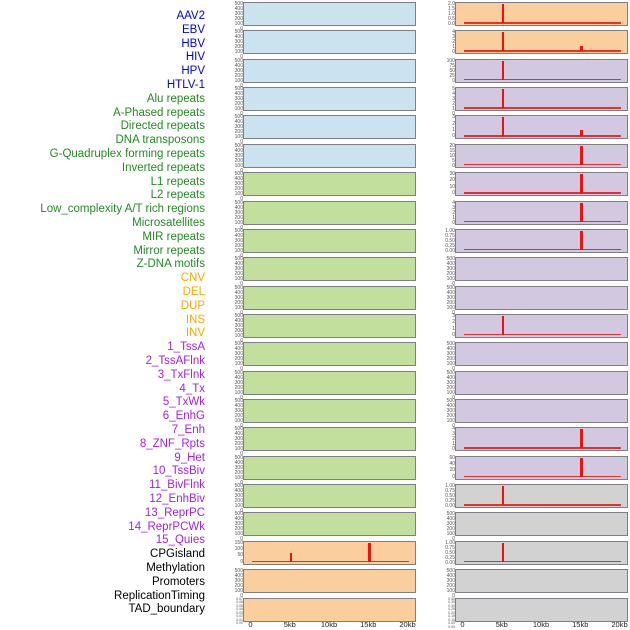 Image resolution: width=630 pixels, height=630 pixels. What do you see at coordinates (173, 236) in the screenshot?
I see `feature-label-mir-repeats: MIR repeats` at bounding box center [173, 236].